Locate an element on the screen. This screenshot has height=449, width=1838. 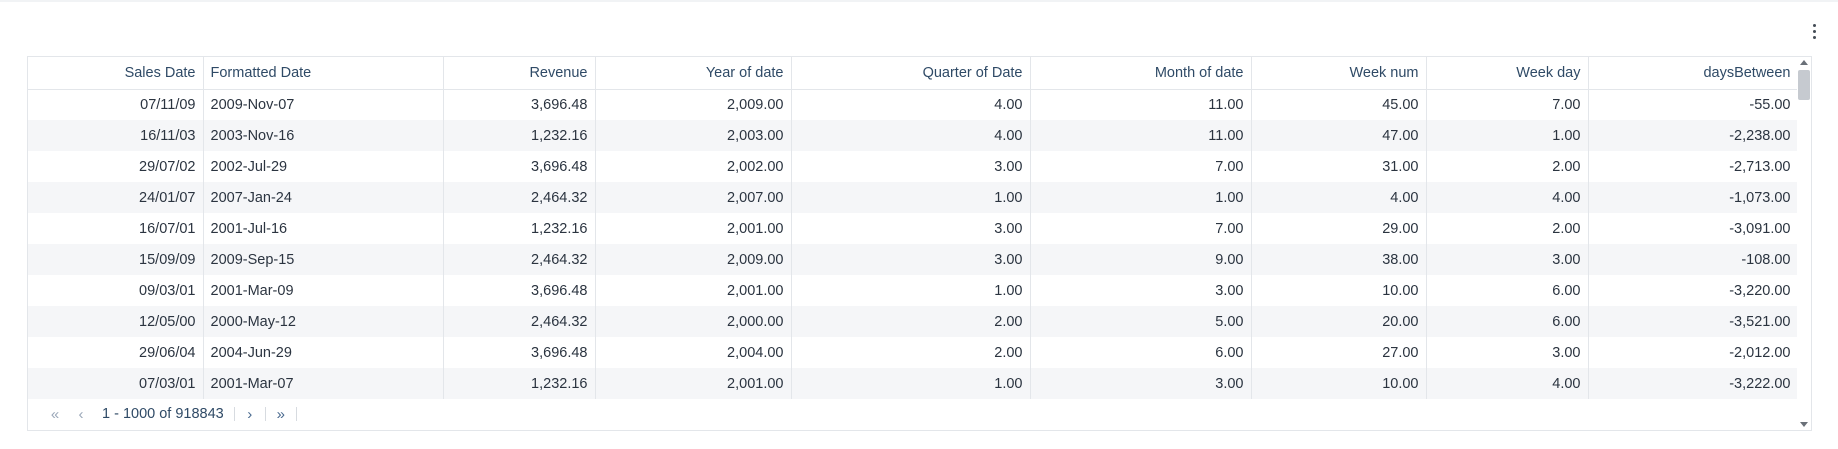
double-chevron-left-icon: « is located at coordinates (55, 414).